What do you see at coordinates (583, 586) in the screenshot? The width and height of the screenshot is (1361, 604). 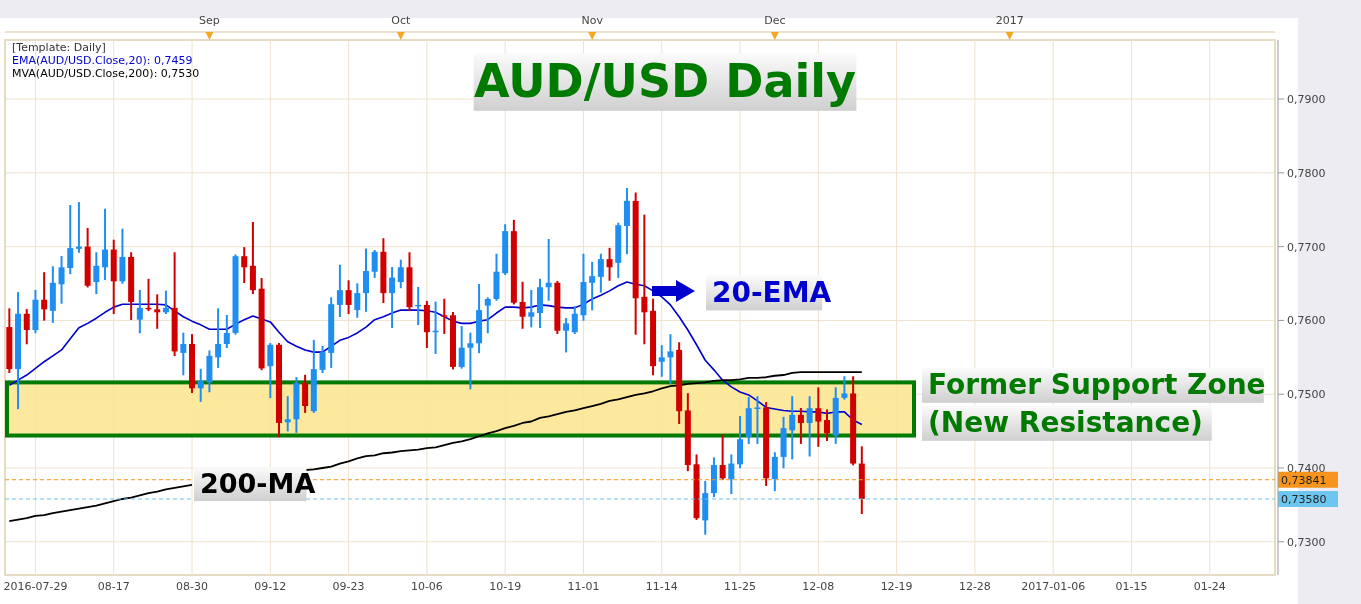 I see `x-tick-label: 11-01` at bounding box center [583, 586].